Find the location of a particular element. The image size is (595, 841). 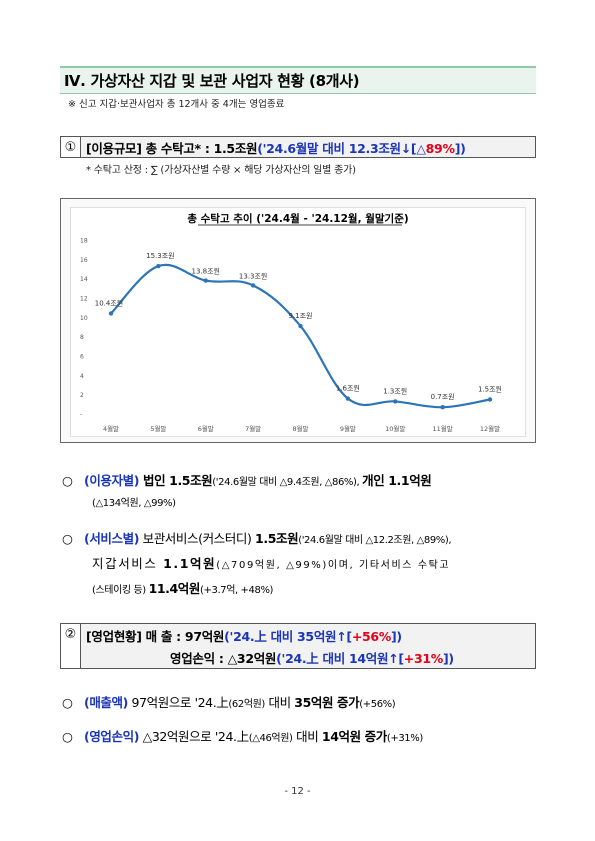

text-staking: (스테이킹 등) is located at coordinates (120, 590).